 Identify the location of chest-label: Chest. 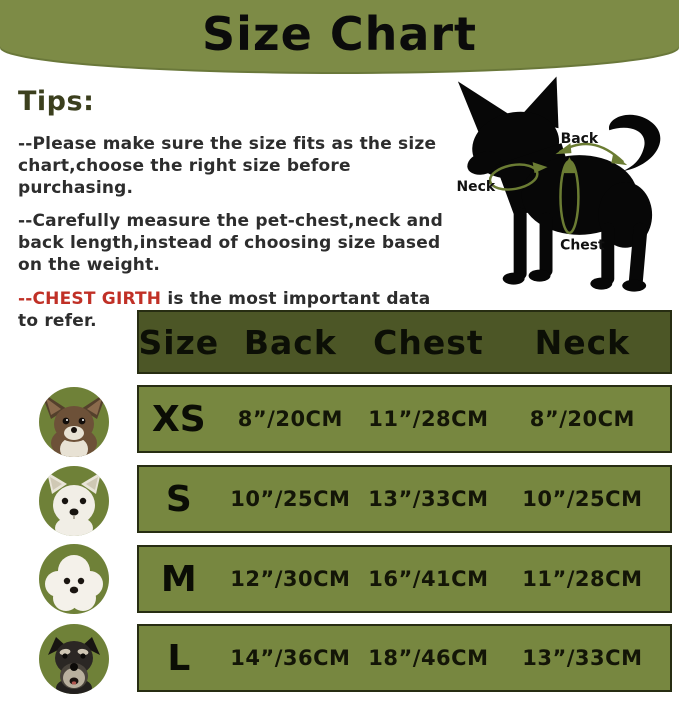
(582, 246).